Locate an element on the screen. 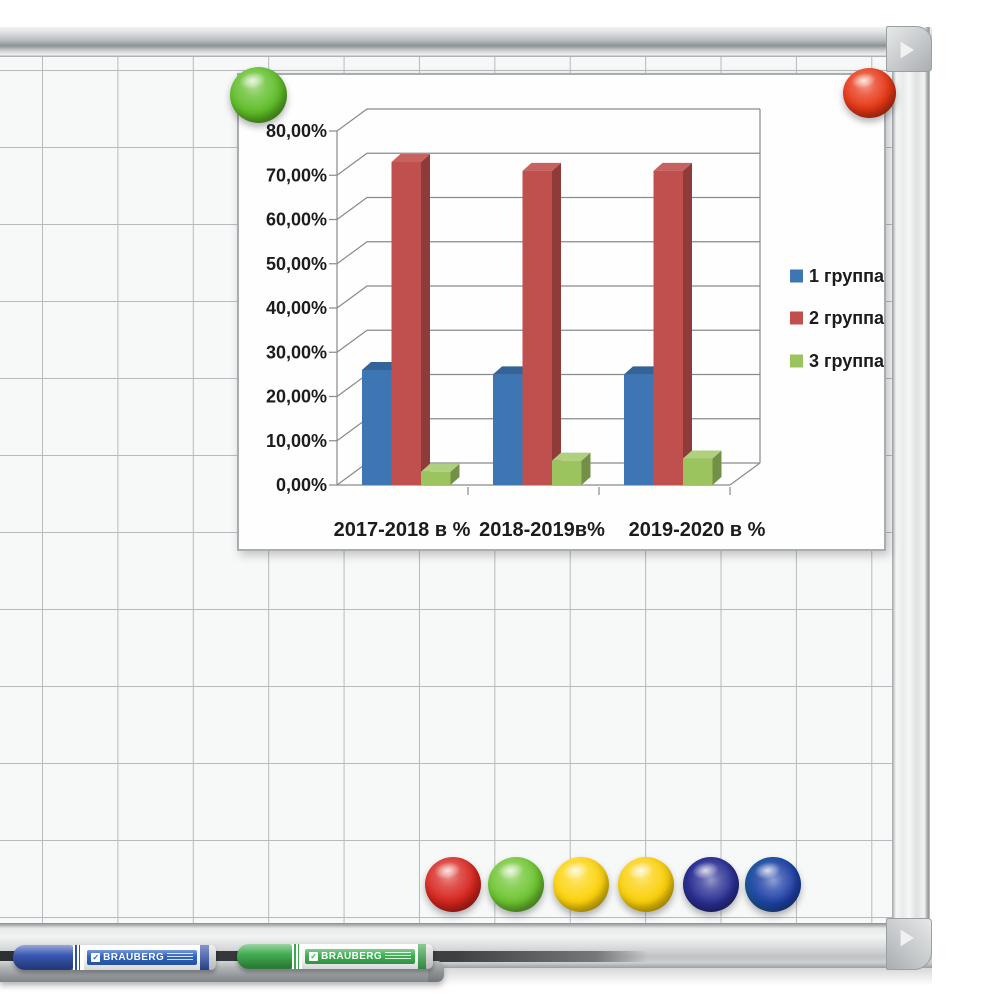 Image resolution: width=1000 pixels, height=1000 pixels. frame-corner-cap-top-right is located at coordinates (909, 49).